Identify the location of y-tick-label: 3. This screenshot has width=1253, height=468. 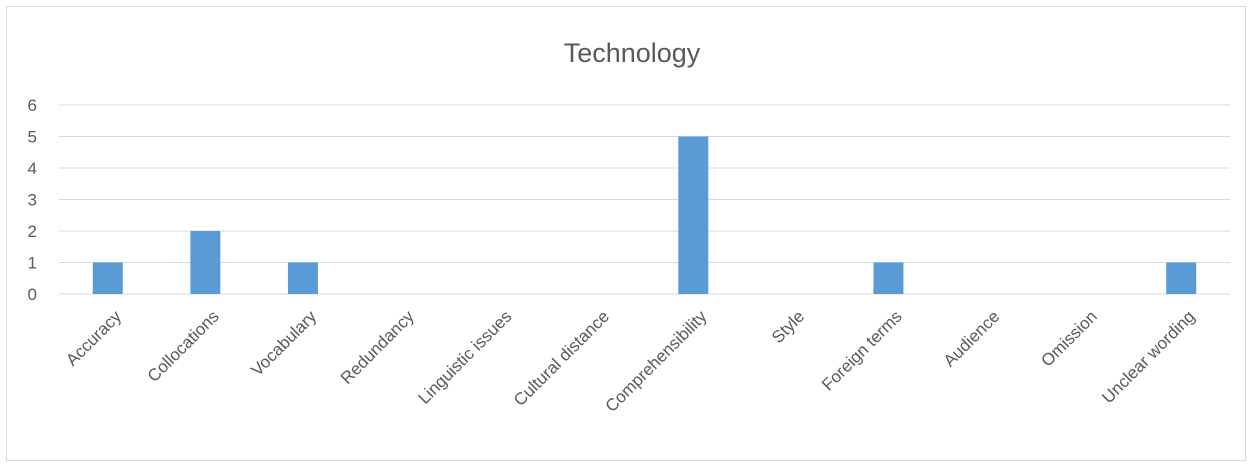
(32, 200).